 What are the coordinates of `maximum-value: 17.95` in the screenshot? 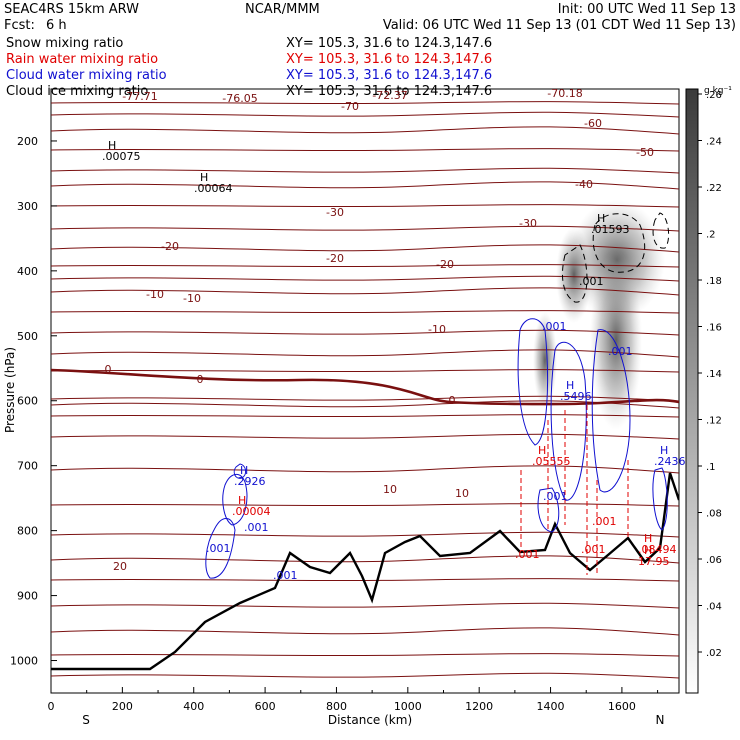 It's located at (654, 561).